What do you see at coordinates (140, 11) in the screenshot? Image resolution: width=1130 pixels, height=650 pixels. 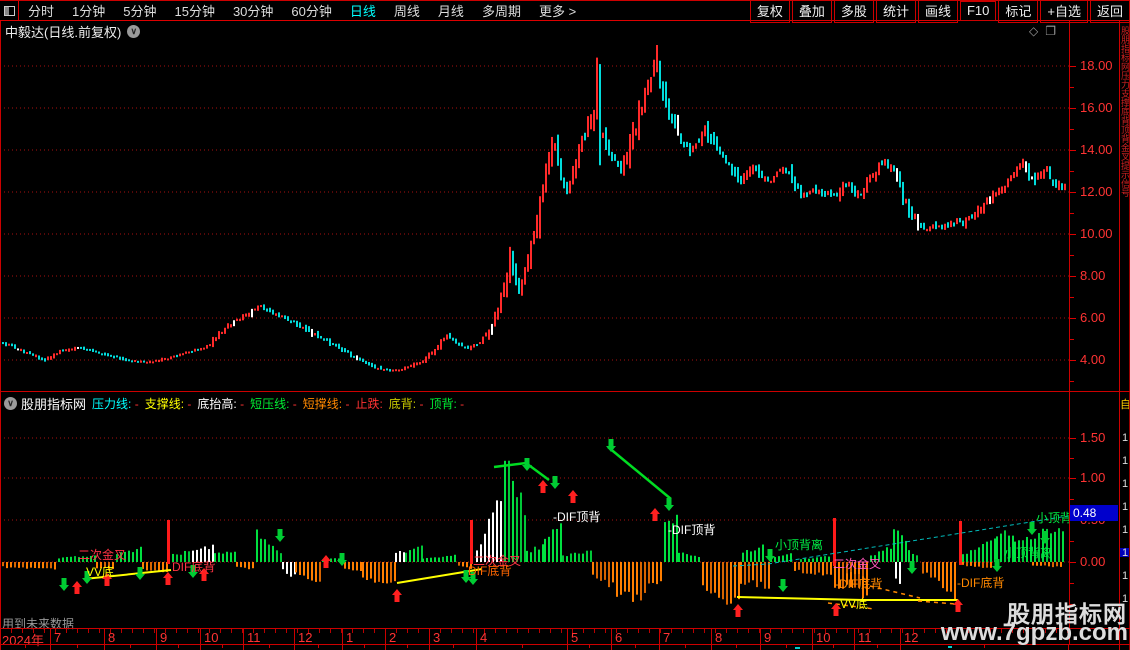 I see `period-tab: 5分钟` at bounding box center [140, 11].